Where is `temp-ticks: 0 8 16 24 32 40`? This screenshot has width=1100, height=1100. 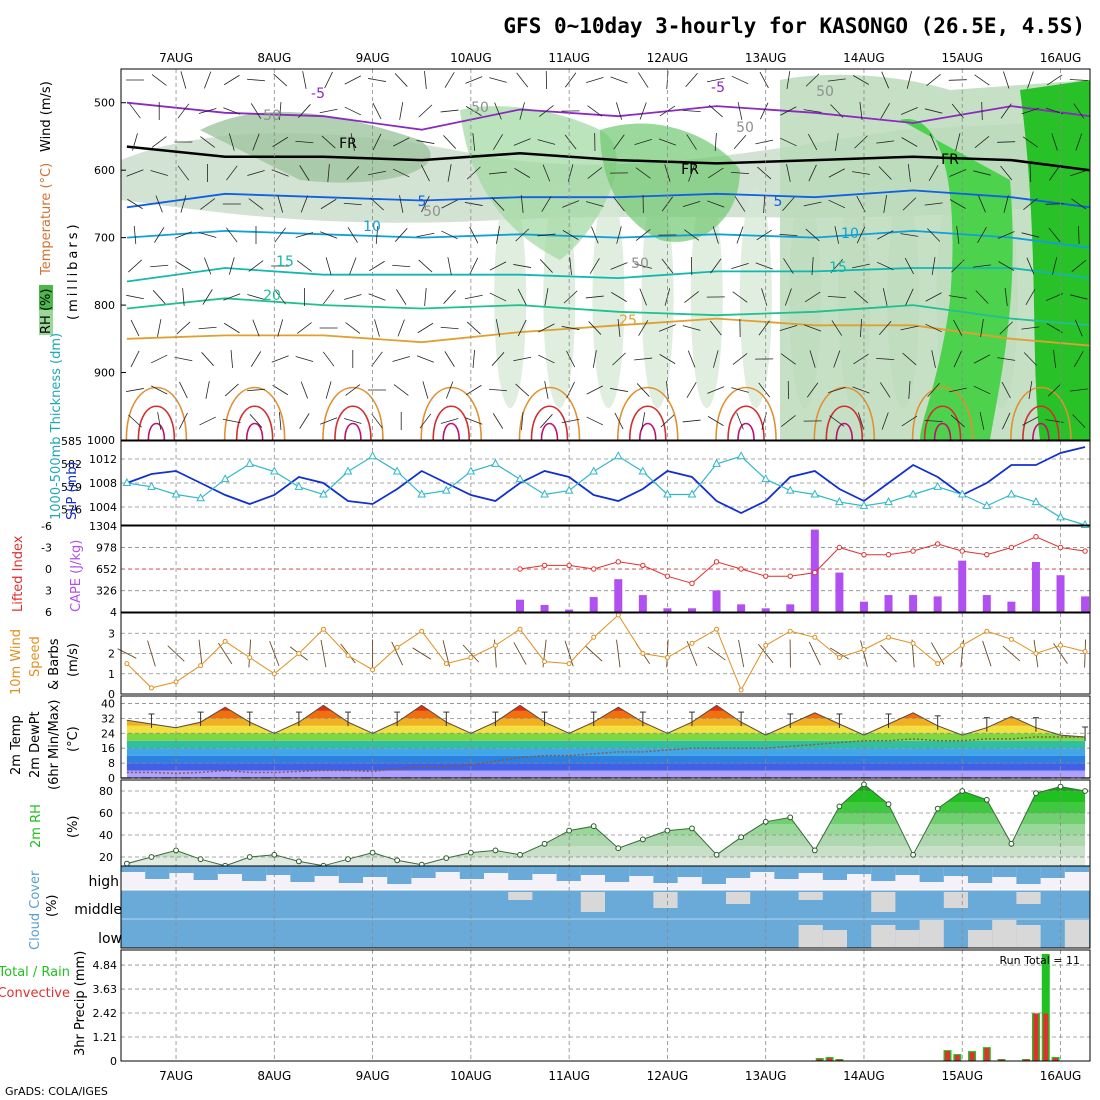 temp-ticks: 0 8 16 24 32 40 is located at coordinates (108, 741).